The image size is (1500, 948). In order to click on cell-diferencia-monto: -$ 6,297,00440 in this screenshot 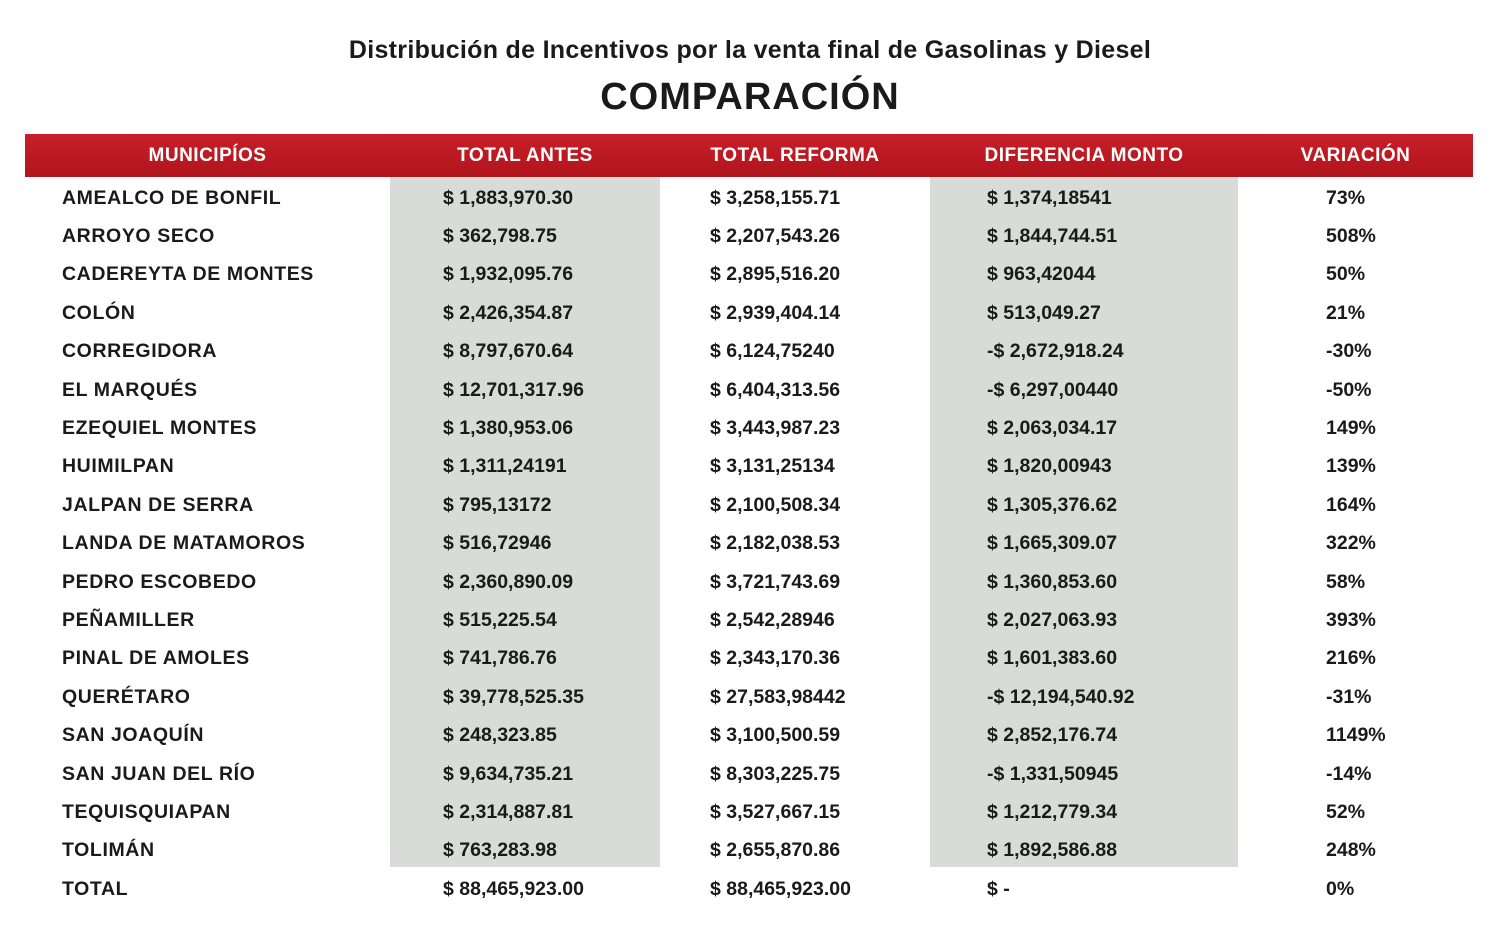, I will do `click(1053, 389)`.